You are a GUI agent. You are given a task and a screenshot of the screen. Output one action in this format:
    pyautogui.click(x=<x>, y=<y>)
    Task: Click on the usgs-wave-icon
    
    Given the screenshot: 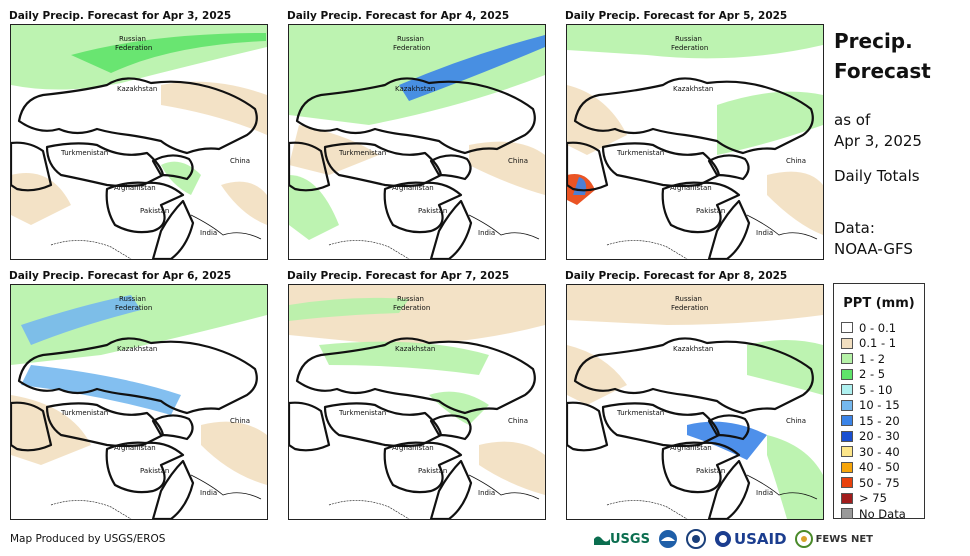 What is the action you would take?
    pyautogui.click(x=602, y=540)
    